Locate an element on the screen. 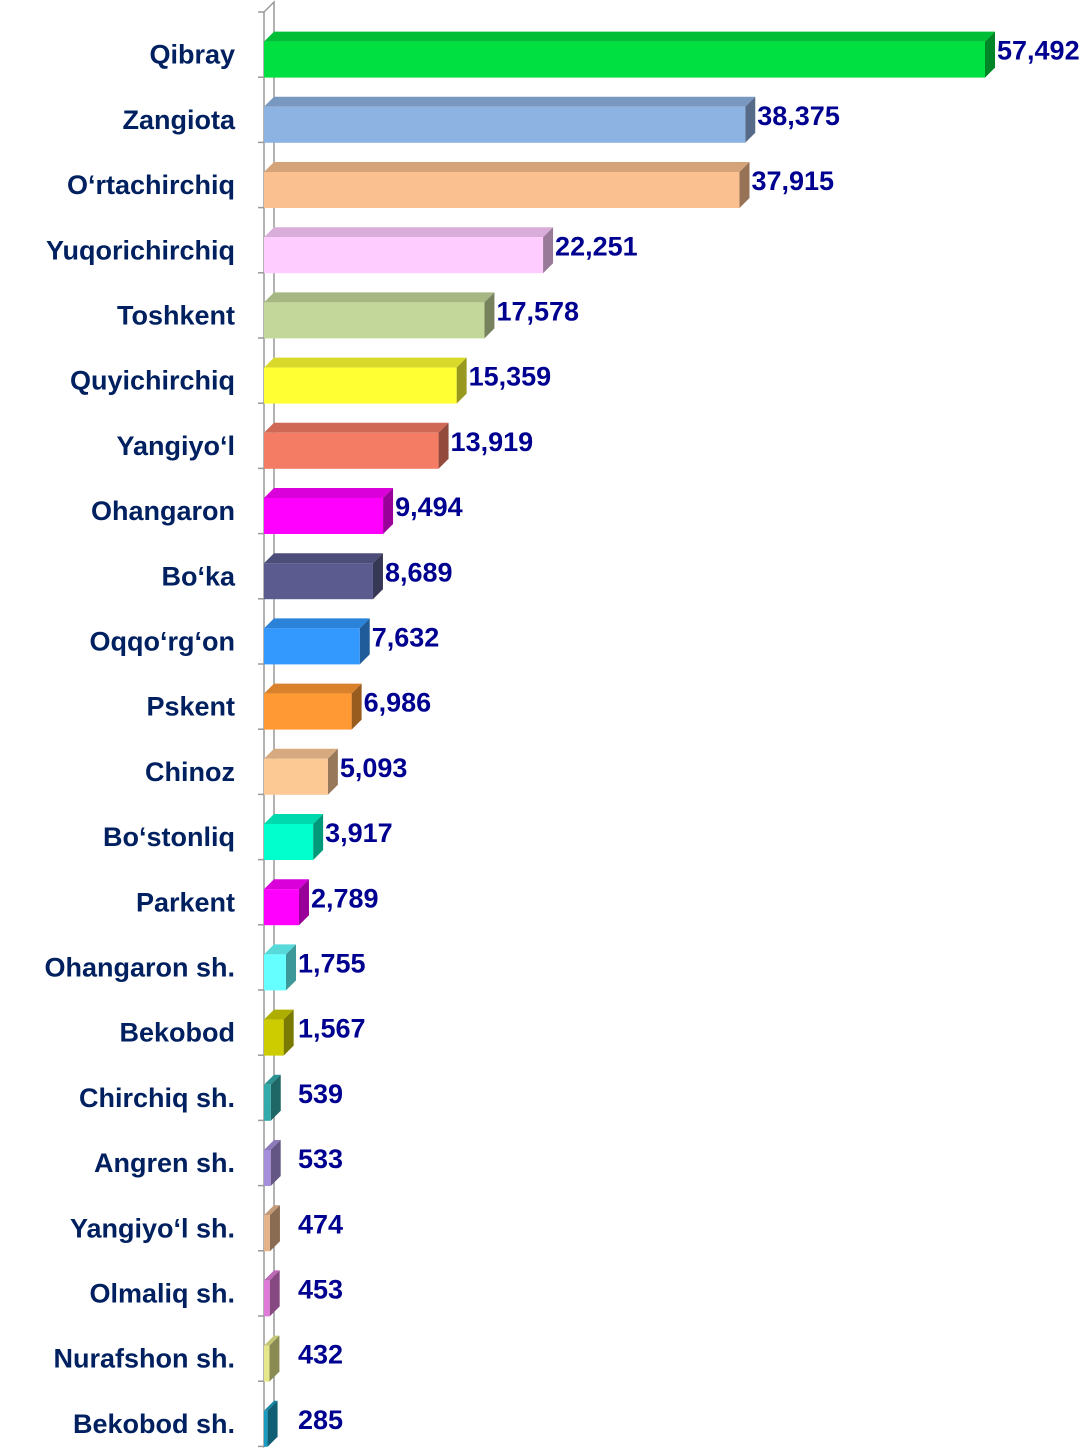  category-label: O‘rtachirchiq is located at coordinates (151, 185).